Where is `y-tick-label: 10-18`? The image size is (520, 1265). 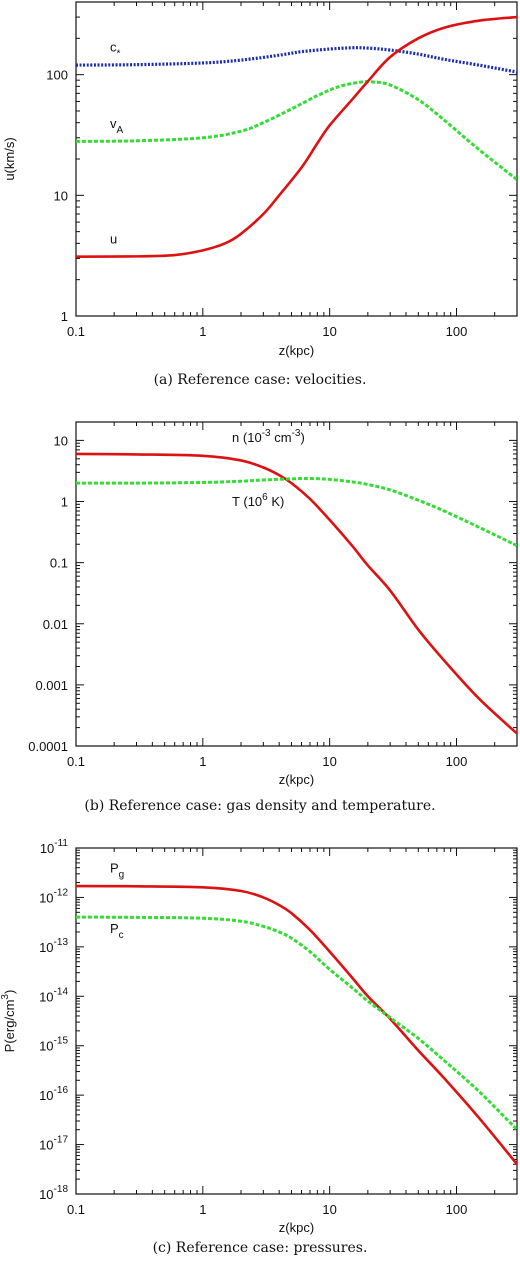
y-tick-label: 10-18 is located at coordinates (53, 1193).